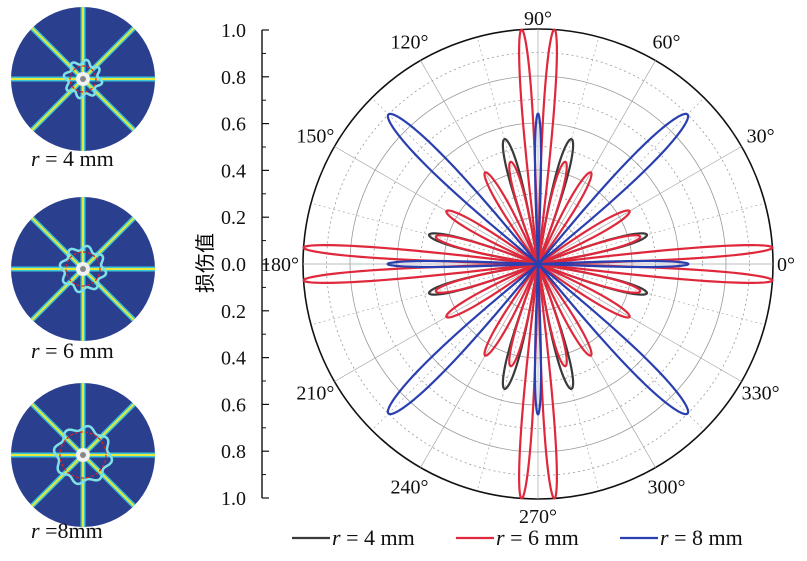  I want to click on legend-label: r = 6 mm, so click(537, 537).